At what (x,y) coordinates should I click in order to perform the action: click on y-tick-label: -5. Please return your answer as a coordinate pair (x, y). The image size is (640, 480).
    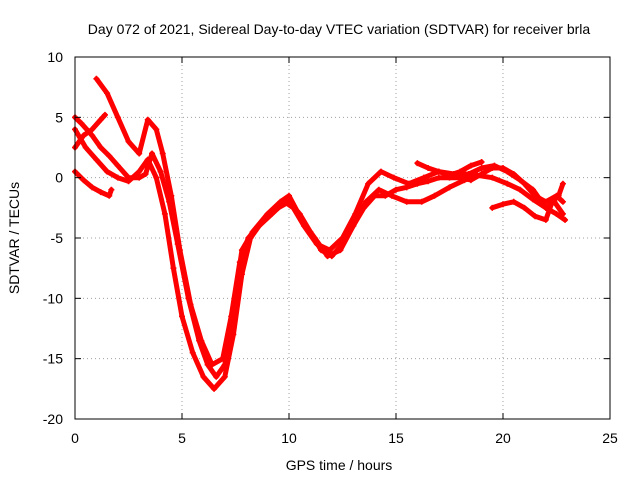
    Looking at the image, I should click on (57, 238).